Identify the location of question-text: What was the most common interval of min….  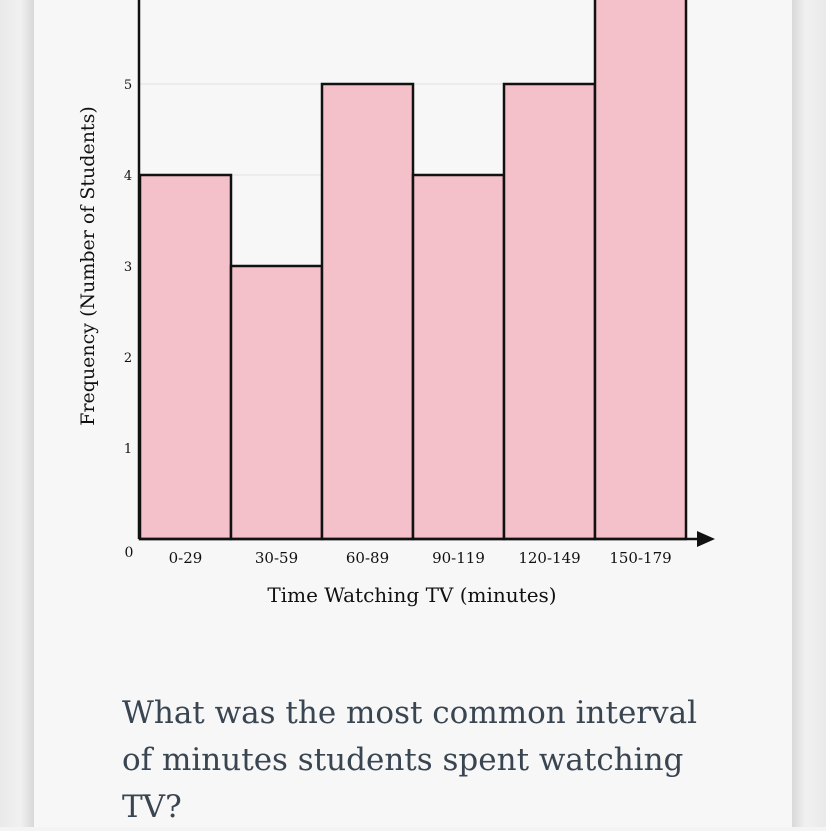
(410, 760).